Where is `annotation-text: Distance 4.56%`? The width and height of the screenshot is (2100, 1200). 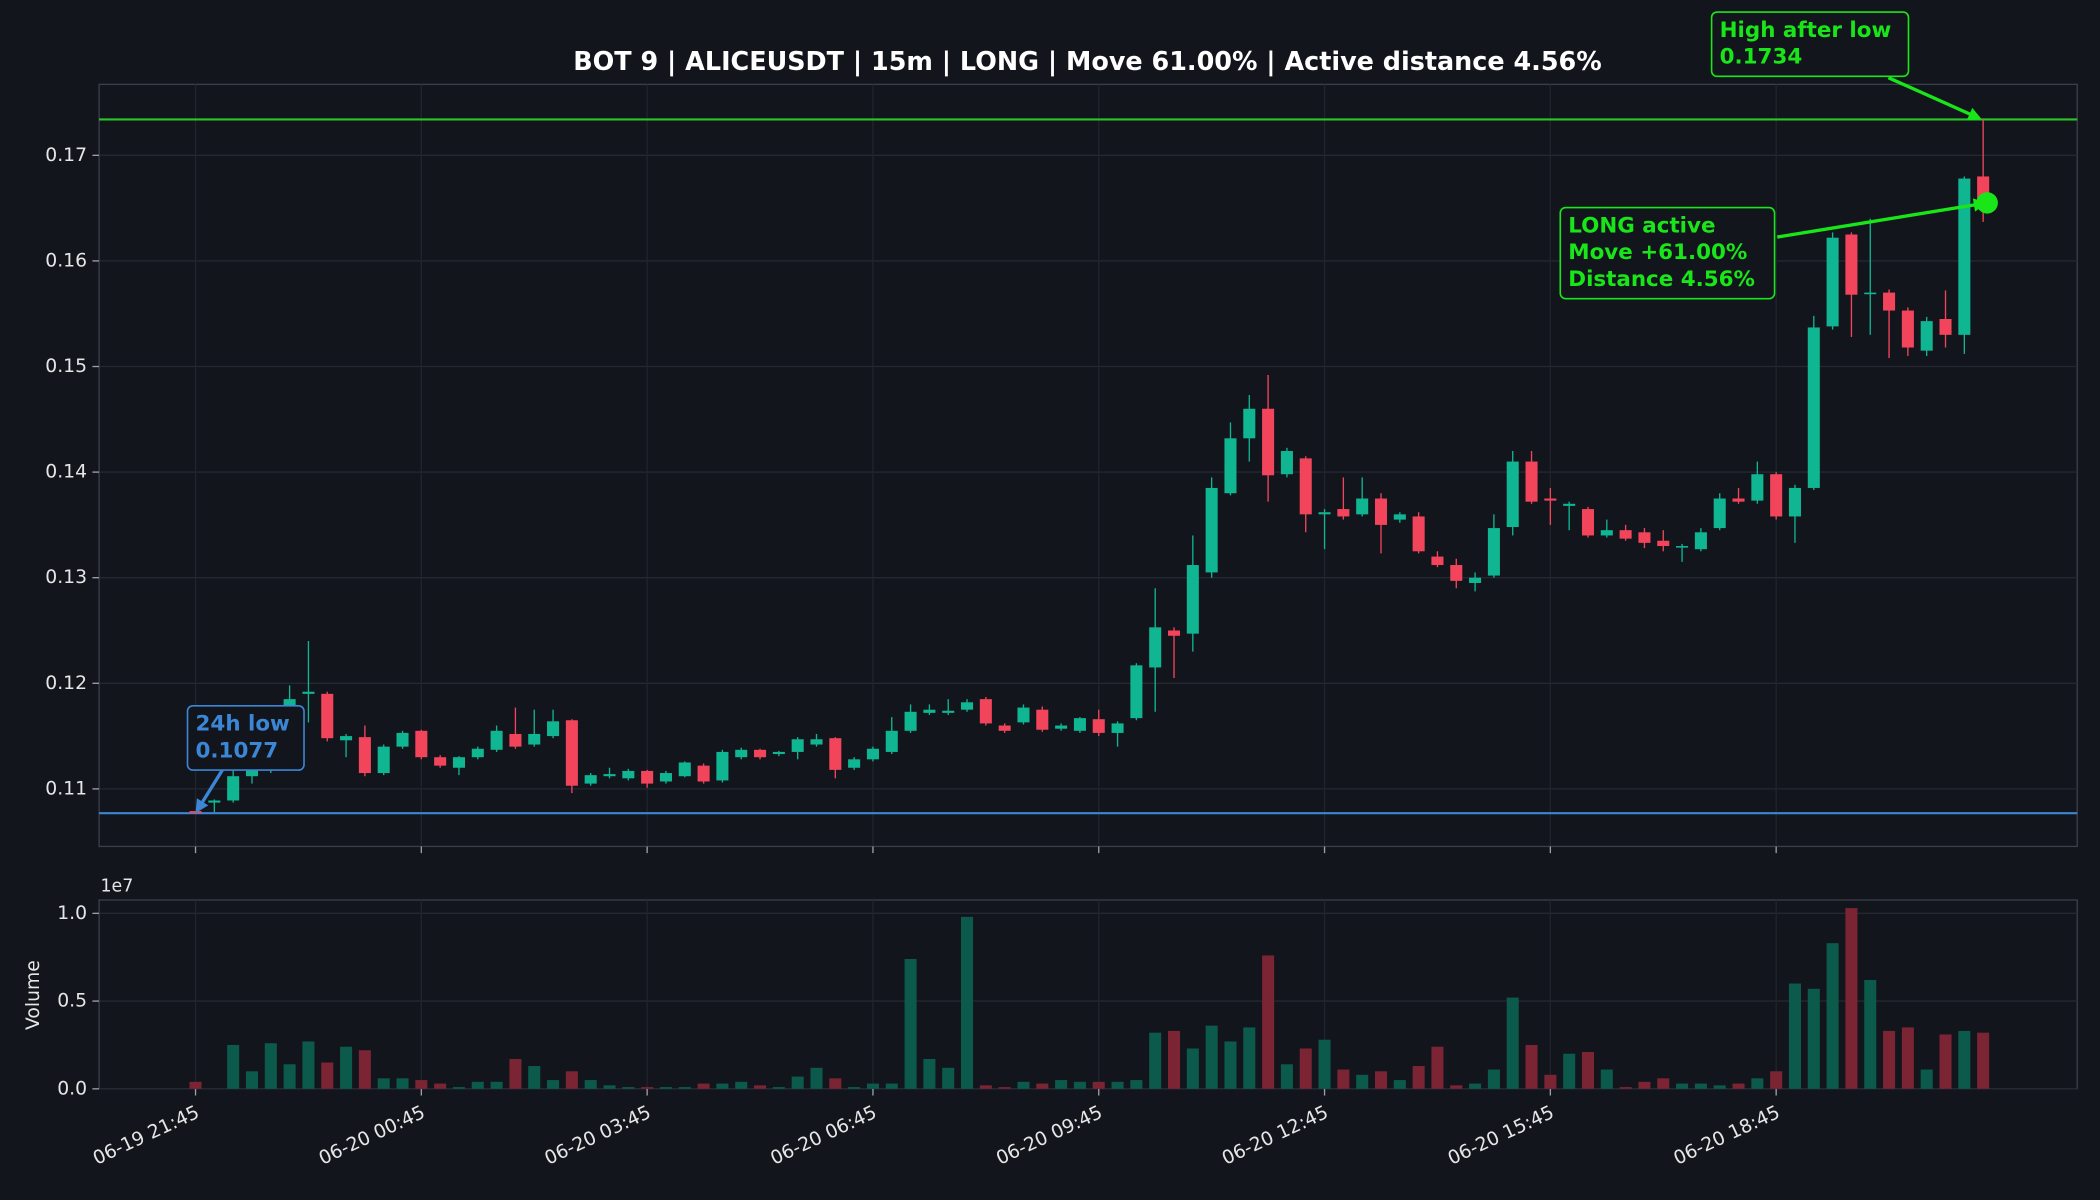
annotation-text: Distance 4.56% is located at coordinates (1661, 279).